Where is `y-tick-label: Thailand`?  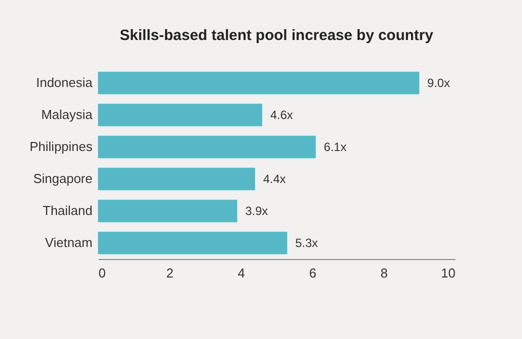
y-tick-label: Thailand is located at coordinates (67, 210).